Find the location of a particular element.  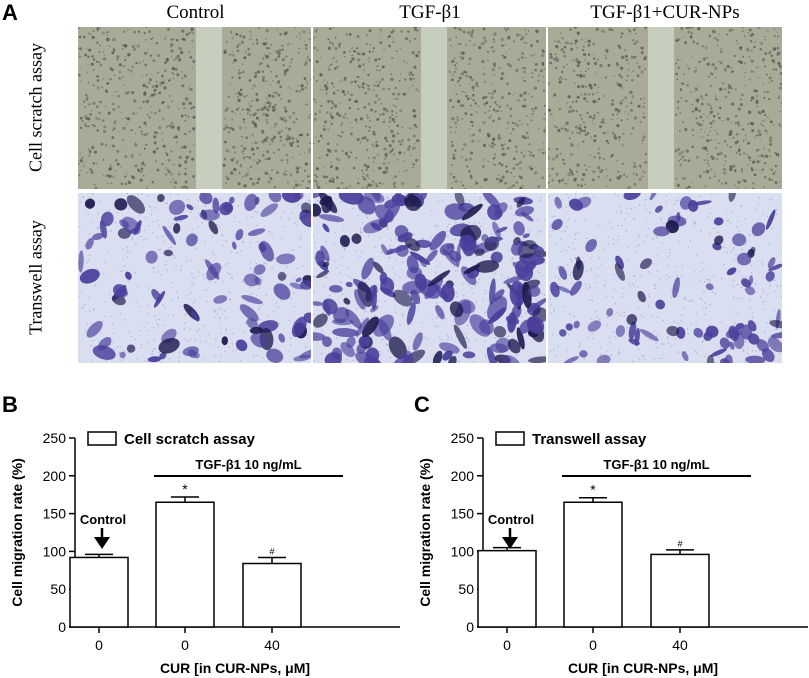

column-title-tgf: TGF-β1 is located at coordinates (430, 12).